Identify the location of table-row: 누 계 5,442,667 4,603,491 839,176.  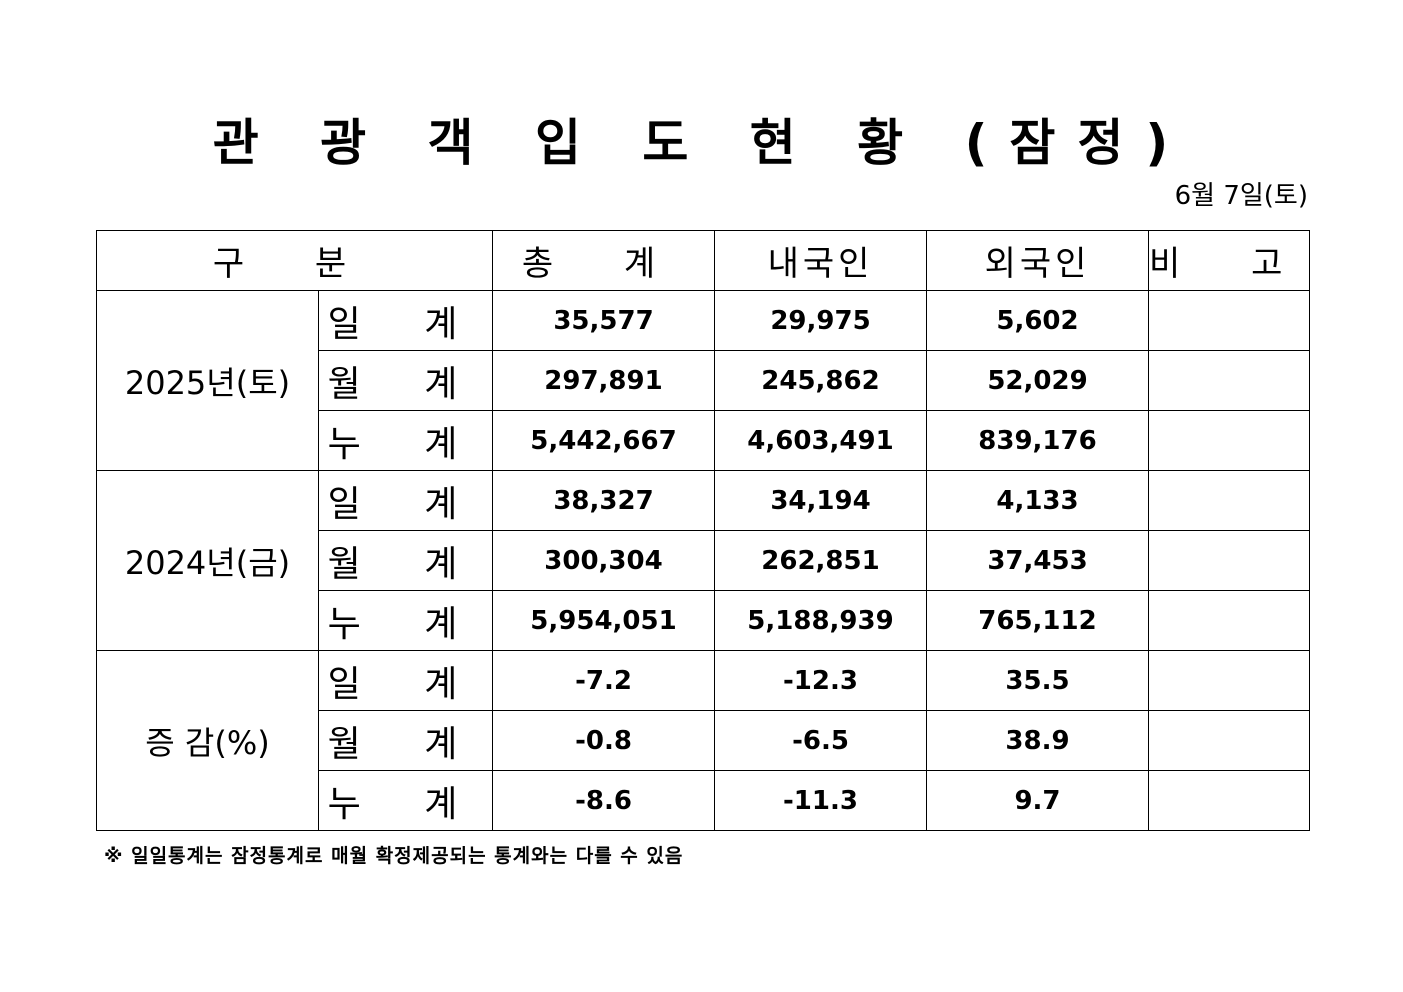
(703, 440).